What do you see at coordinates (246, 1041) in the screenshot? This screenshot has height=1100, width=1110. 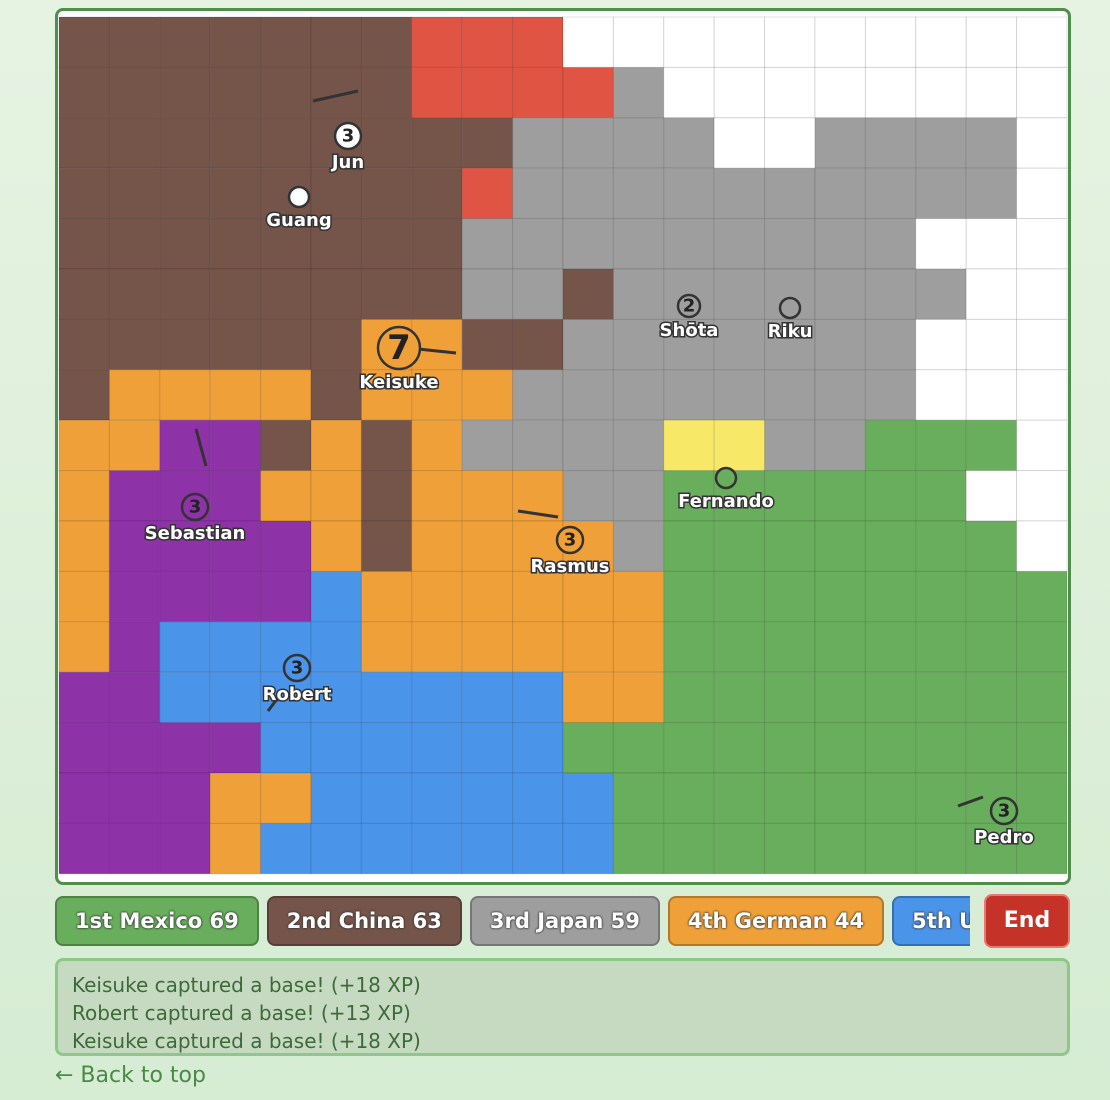 I see `log-entry: Keisuke captured a base! (+18 XP)` at bounding box center [246, 1041].